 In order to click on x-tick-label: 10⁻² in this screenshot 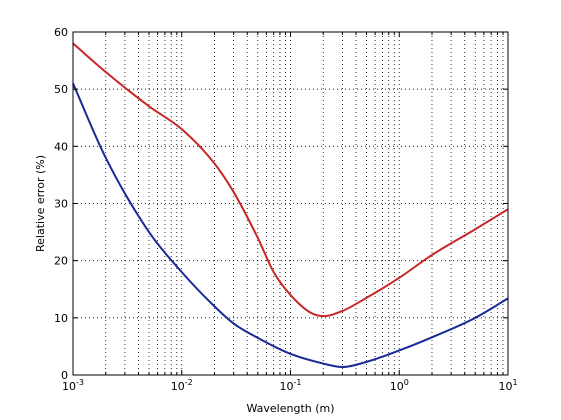, I will do `click(182, 385)`.